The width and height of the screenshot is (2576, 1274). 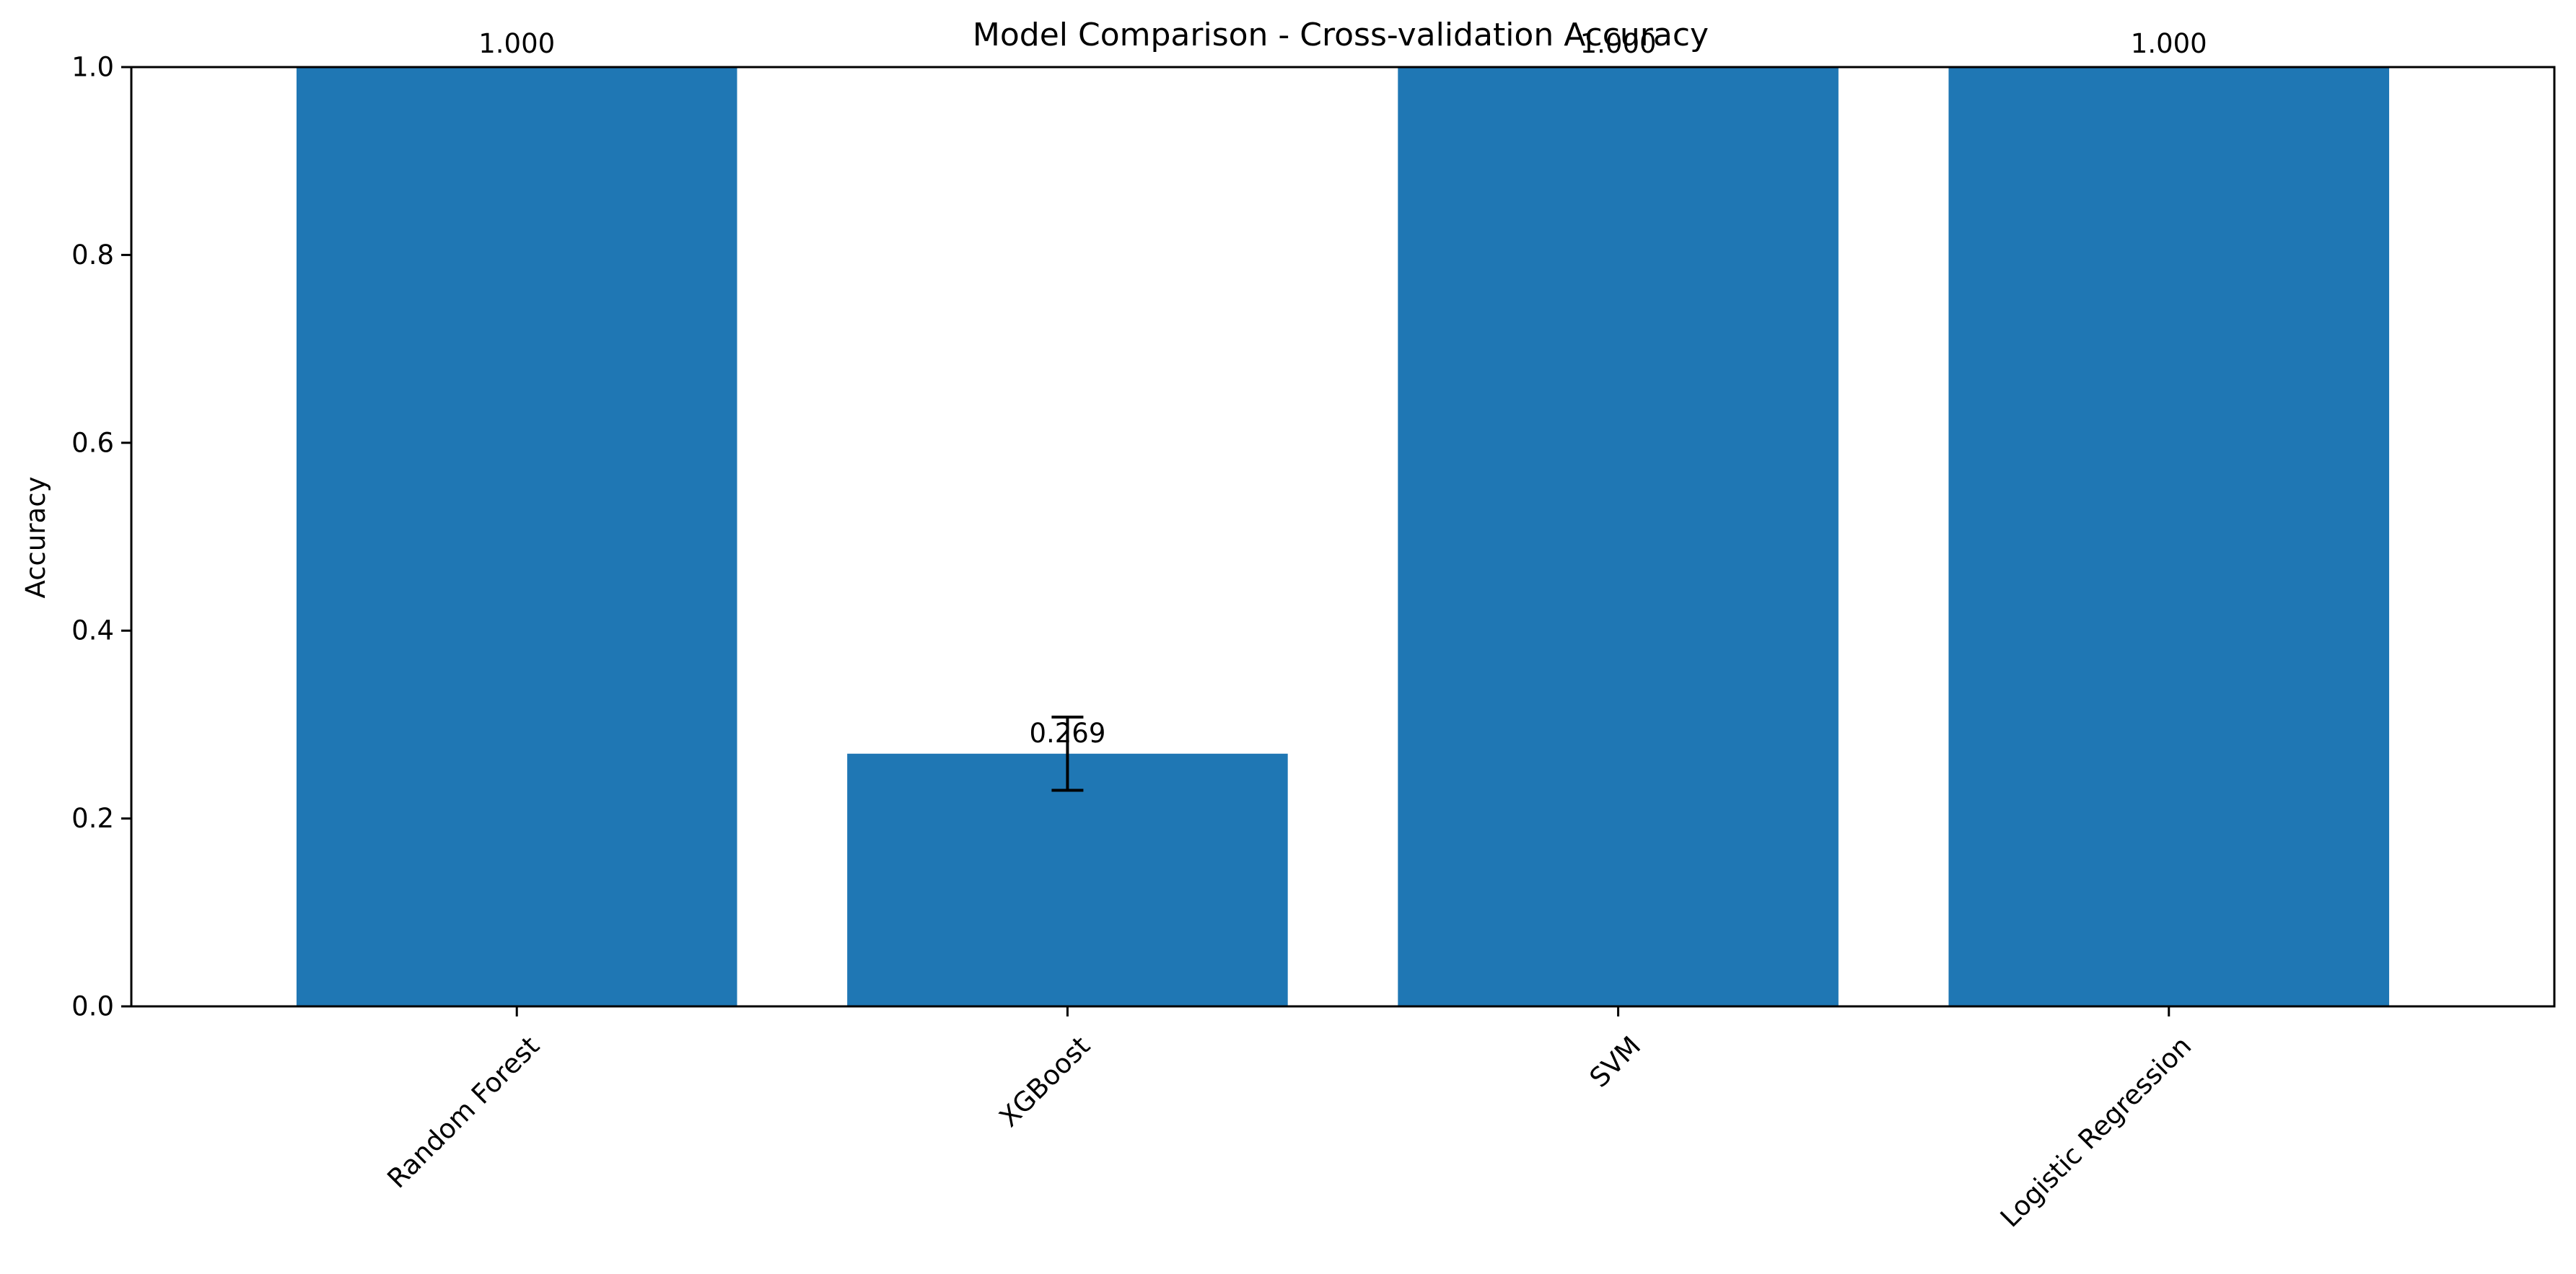 I want to click on x-tick-label: XGBoost, so click(x=1045, y=1082).